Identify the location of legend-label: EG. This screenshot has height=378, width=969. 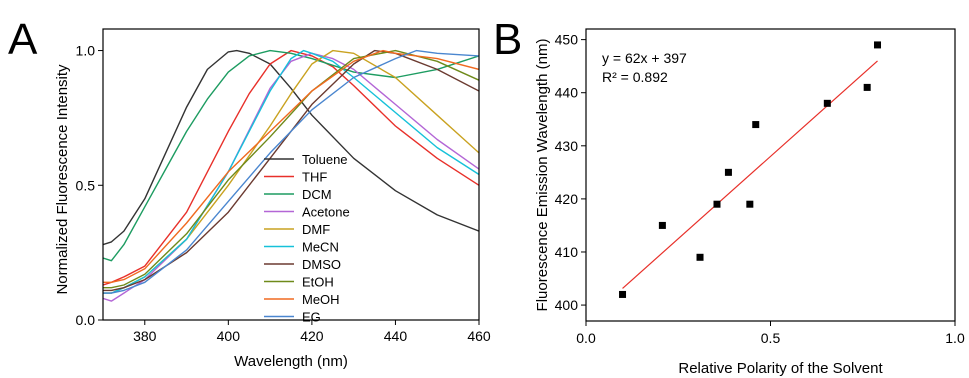
(311, 317).